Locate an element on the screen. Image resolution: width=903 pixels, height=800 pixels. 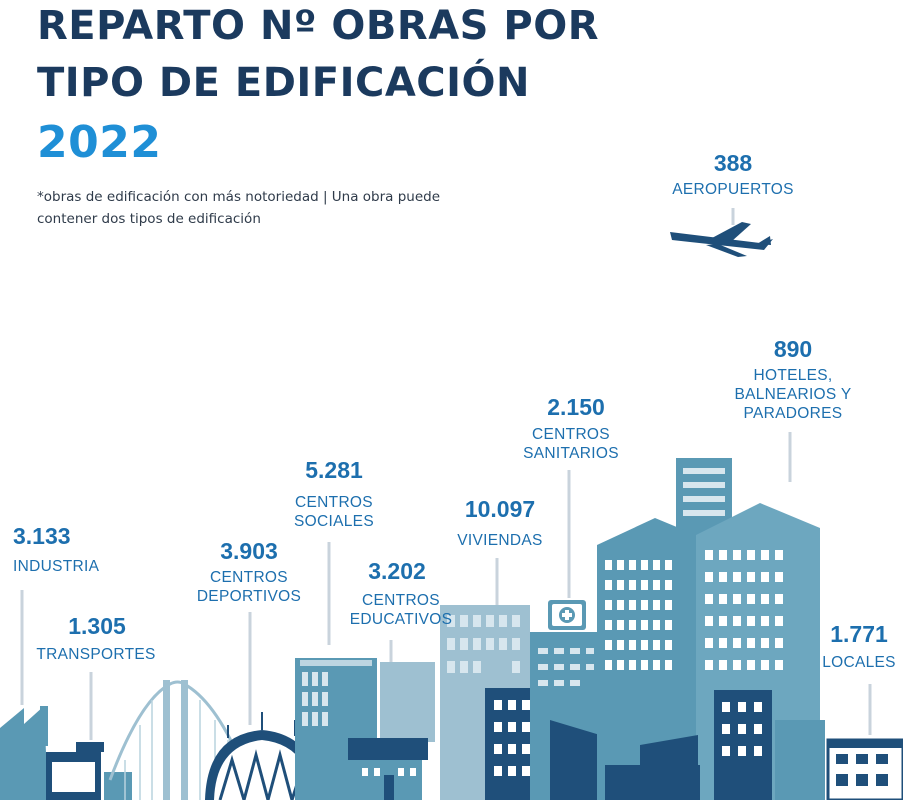
value-centros-sanitarios: 2.150 is located at coordinates (576, 407).